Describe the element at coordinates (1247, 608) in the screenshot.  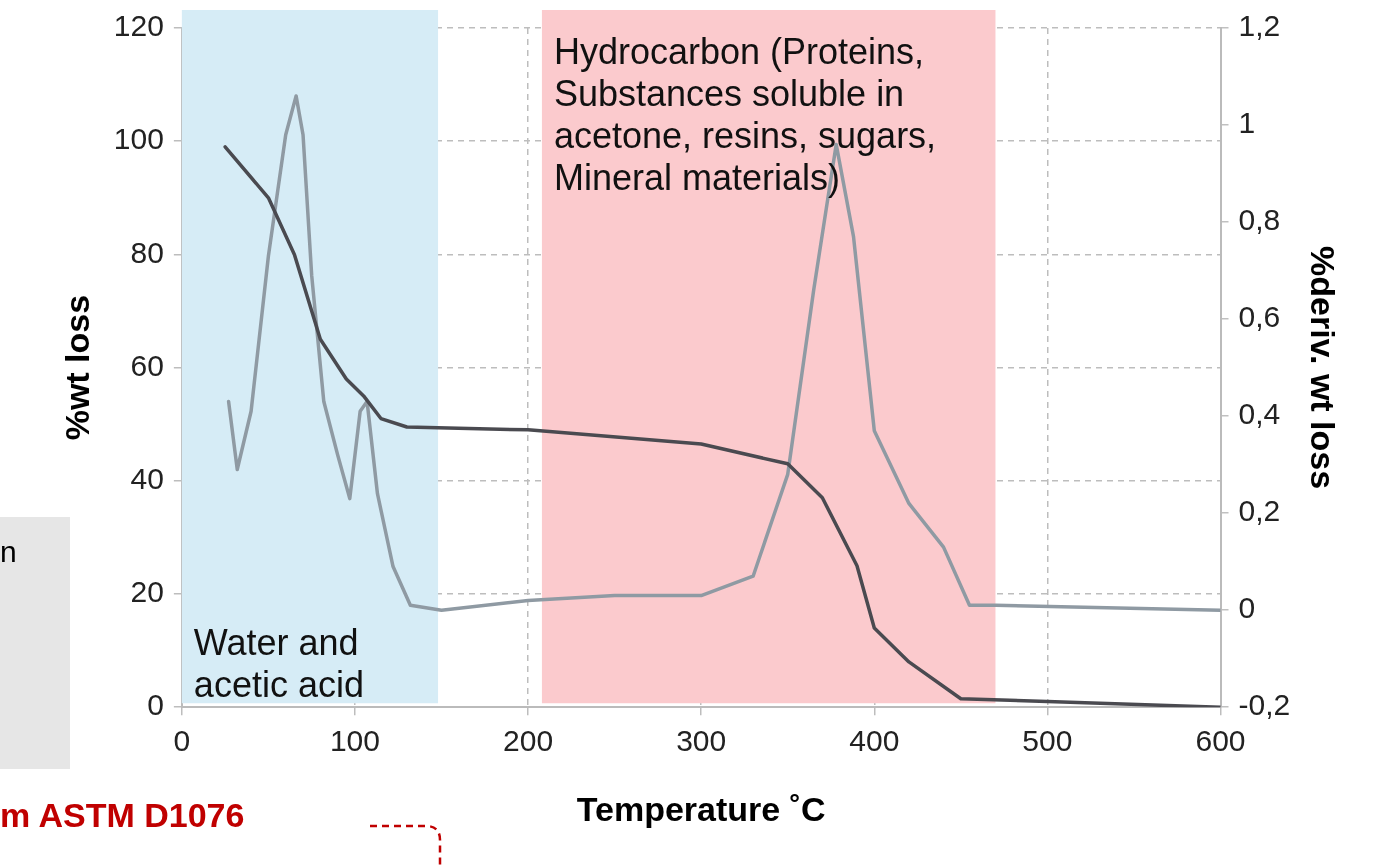
I see `y2-tick-label: 0` at that location.